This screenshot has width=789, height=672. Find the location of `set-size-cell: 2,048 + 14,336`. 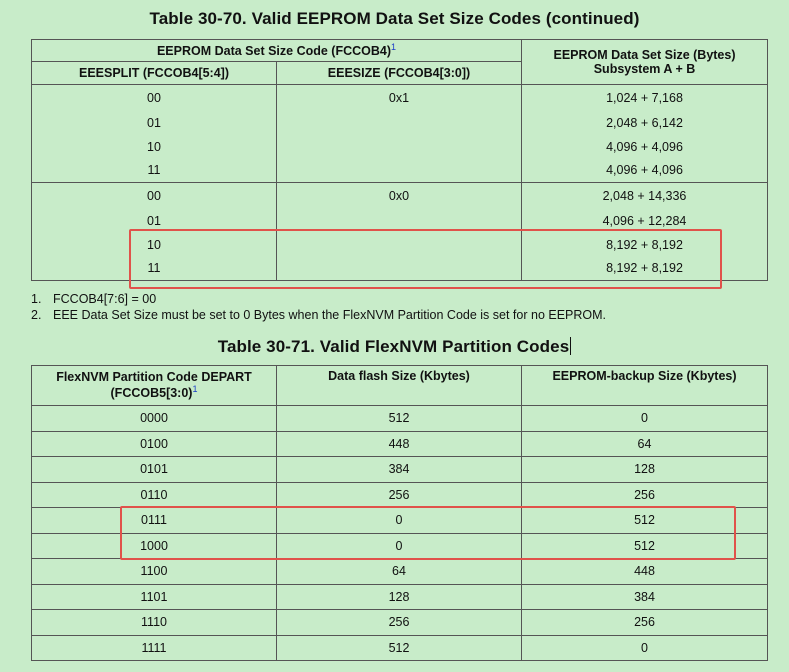

set-size-cell: 2,048 + 14,336 is located at coordinates (644, 195).